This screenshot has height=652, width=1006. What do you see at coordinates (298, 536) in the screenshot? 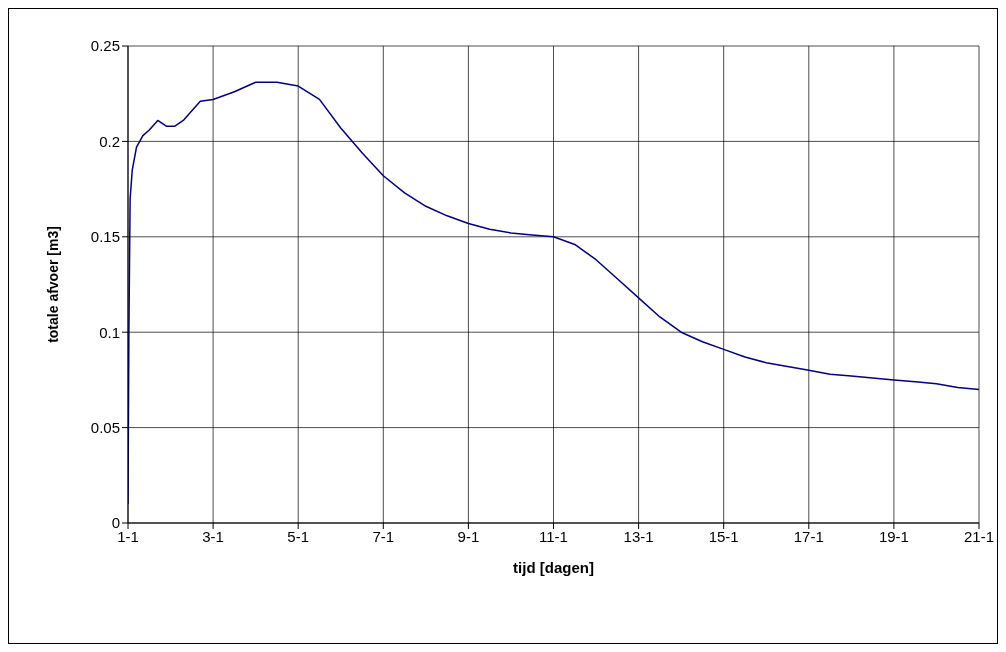
I see `x-tick-label: 5-1` at bounding box center [298, 536].